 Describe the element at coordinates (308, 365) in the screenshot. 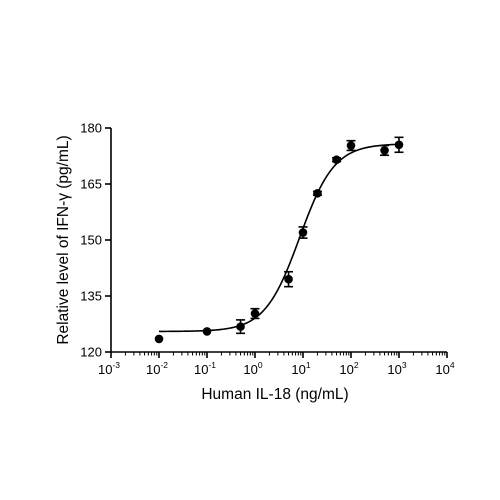

I see `x-tick-exponent: 1` at that location.